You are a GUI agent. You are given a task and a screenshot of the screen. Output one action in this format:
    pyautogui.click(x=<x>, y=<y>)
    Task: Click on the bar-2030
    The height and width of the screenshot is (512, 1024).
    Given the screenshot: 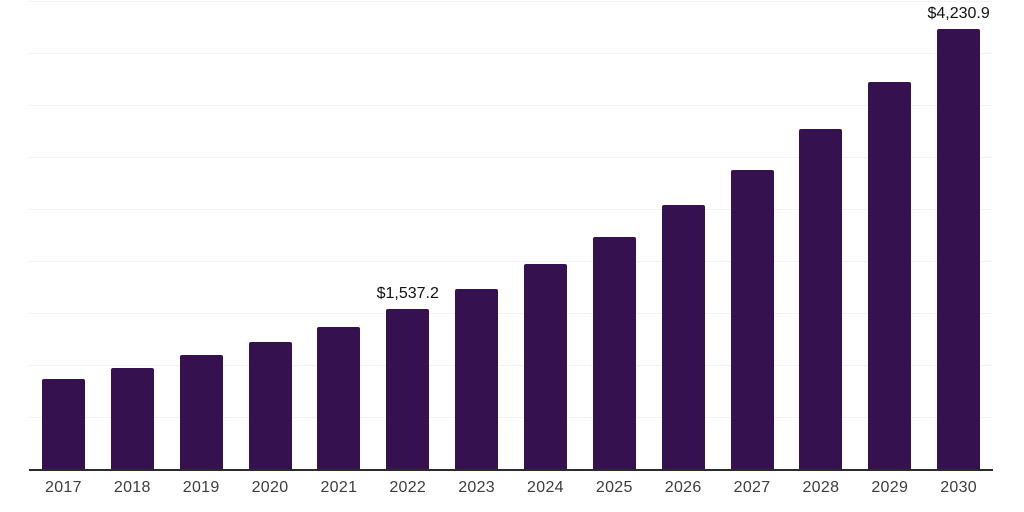 What is the action you would take?
    pyautogui.click(x=959, y=249)
    